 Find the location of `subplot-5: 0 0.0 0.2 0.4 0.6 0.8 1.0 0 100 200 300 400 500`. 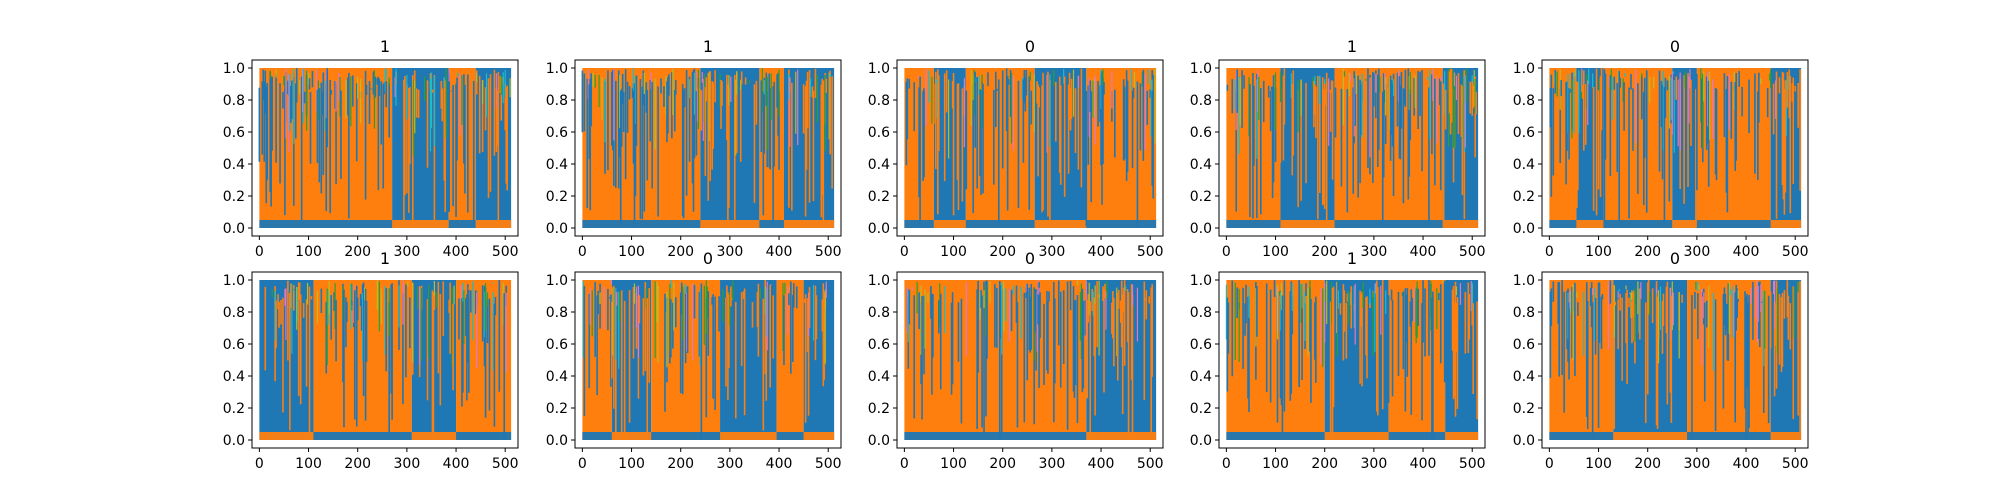

subplot-5: 0 0.0 0.2 0.4 0.6 0.8 1.0 0 100 200 300 400 500 is located at coordinates (1661, 148).